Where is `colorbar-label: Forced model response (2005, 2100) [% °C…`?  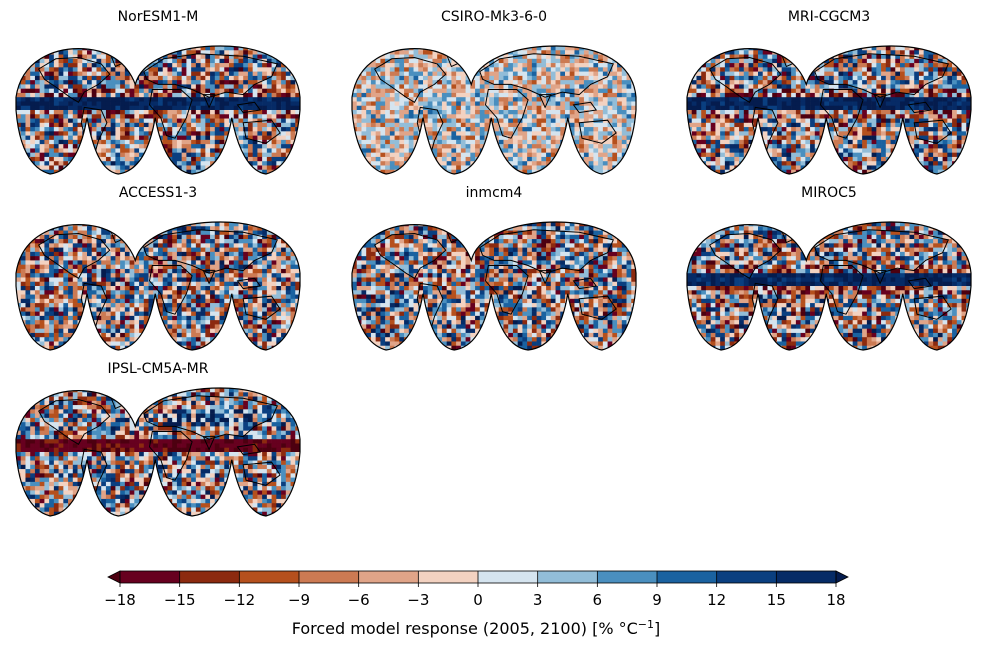
colorbar-label: Forced model response (2005, 2100) [% °C… is located at coordinates (476, 628).